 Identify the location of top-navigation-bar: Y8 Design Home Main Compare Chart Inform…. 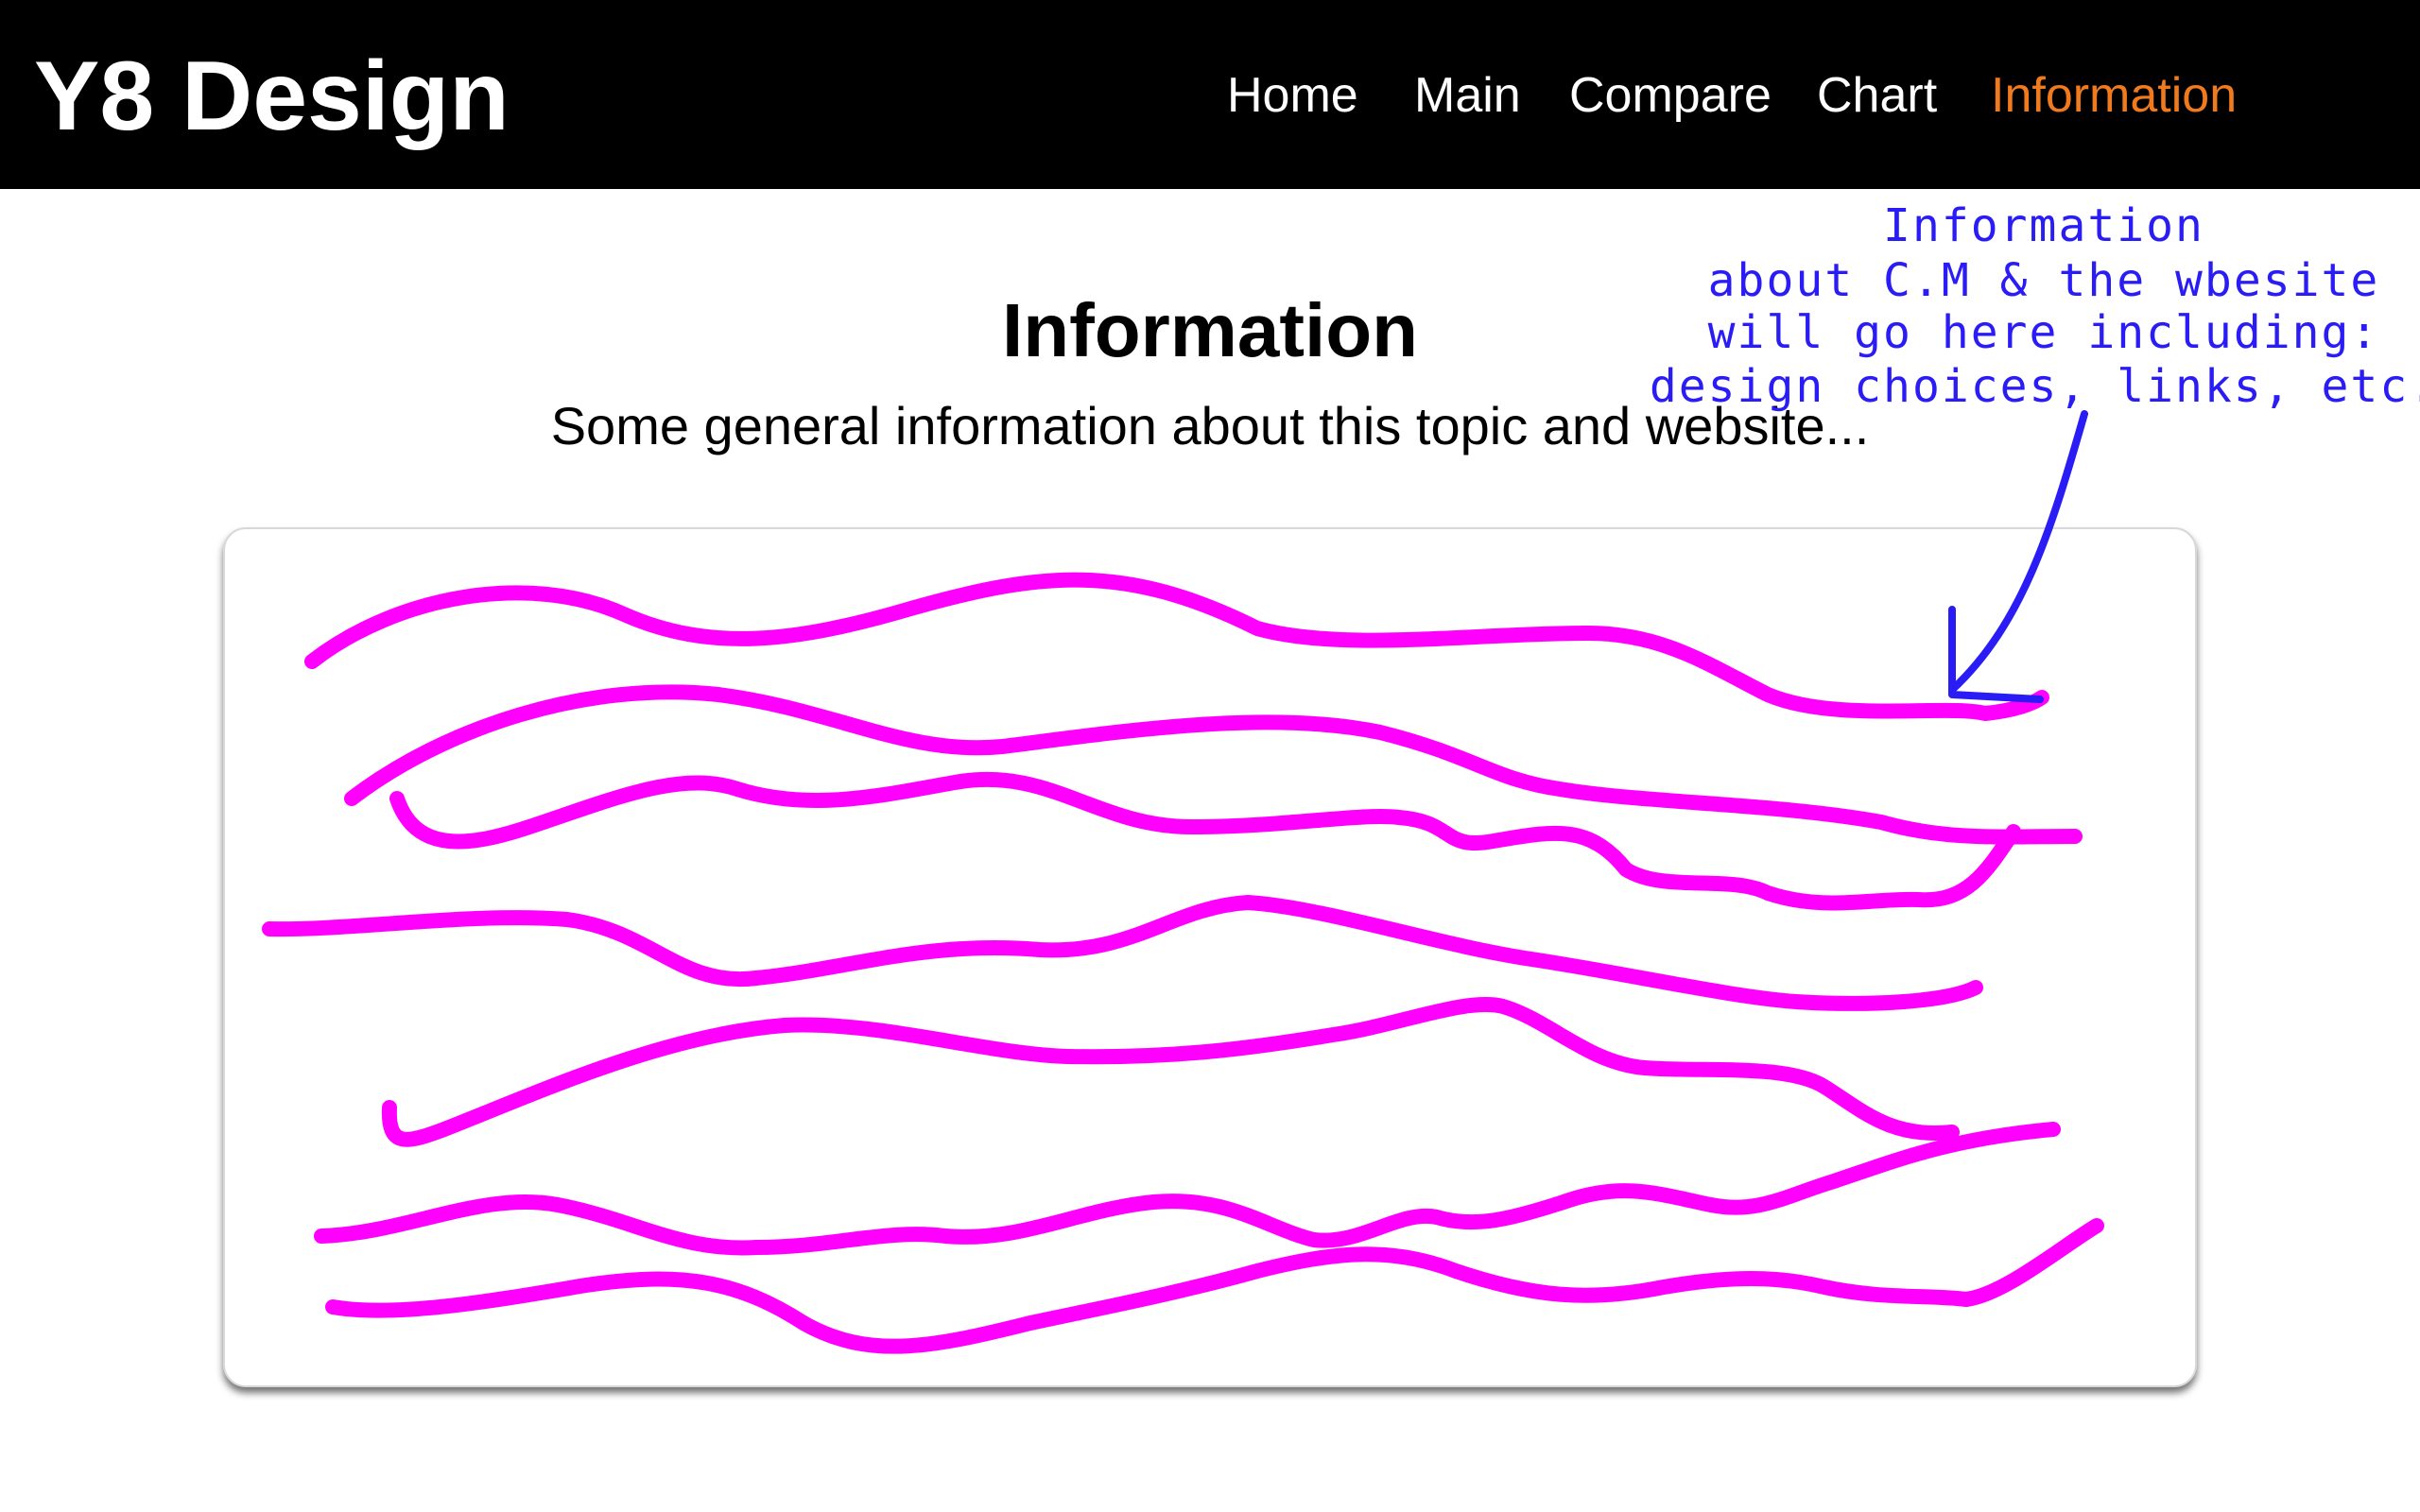
(1210, 94).